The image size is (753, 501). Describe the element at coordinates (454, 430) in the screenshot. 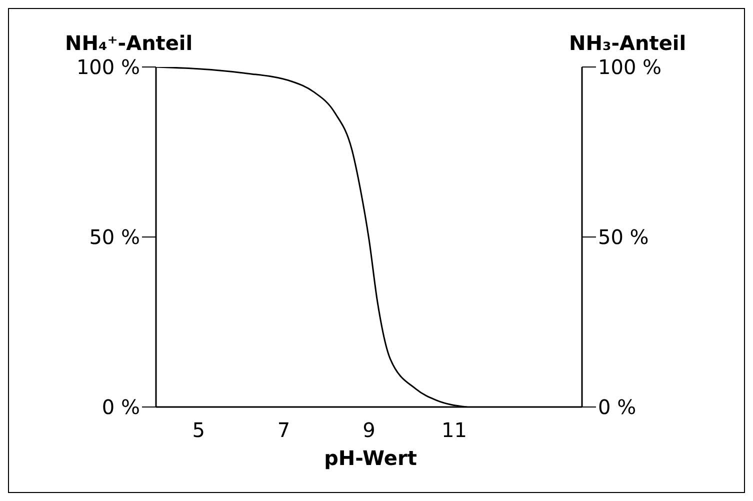

I see `x-tick-label: 11` at that location.